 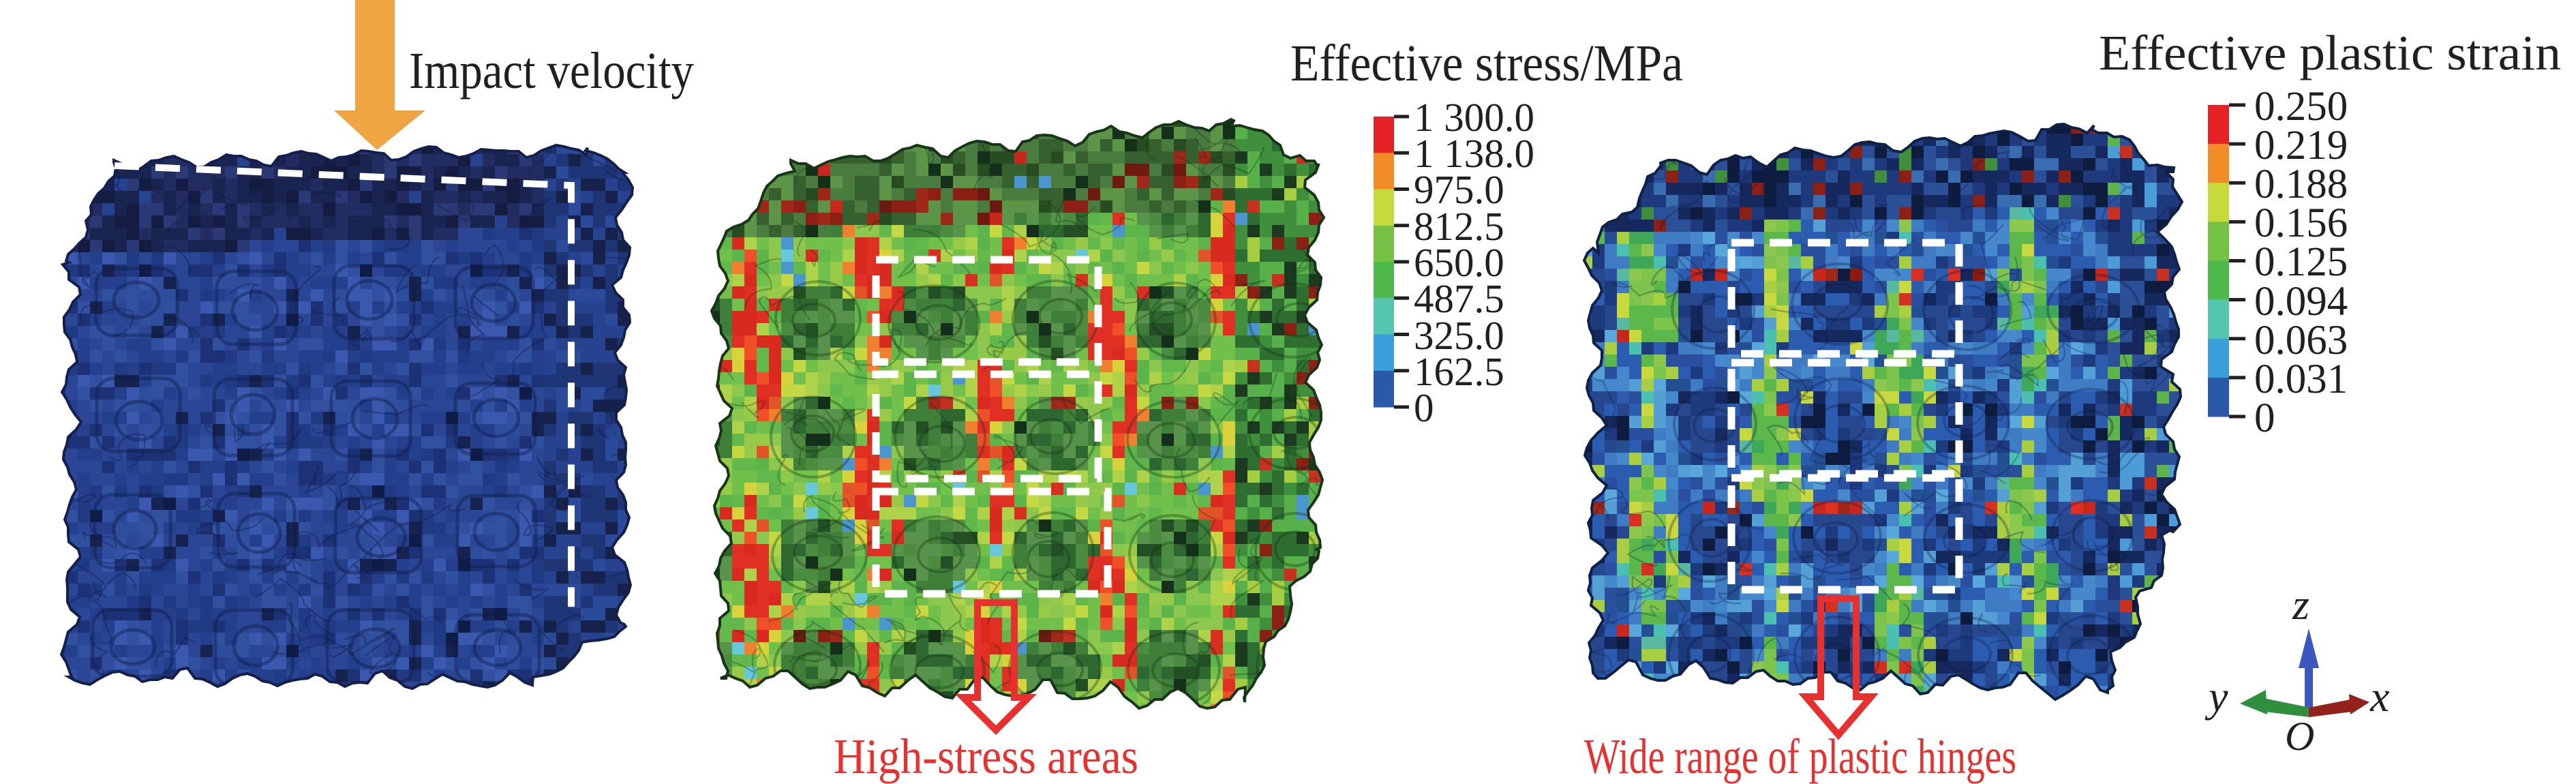 I want to click on svg-text: 0.219, so click(x=2301, y=145).